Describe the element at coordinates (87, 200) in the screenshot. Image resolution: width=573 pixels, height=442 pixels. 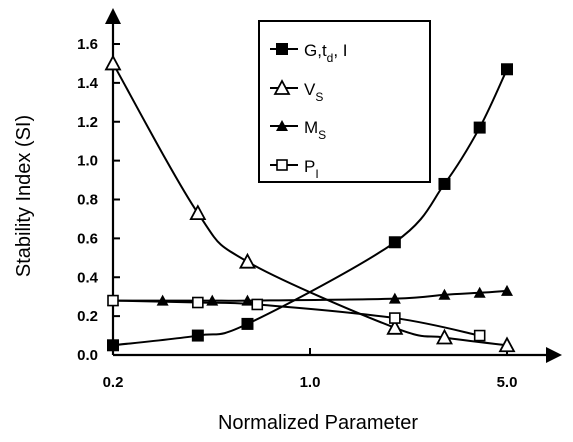
I see `y-tick-label: 0.8` at that location.